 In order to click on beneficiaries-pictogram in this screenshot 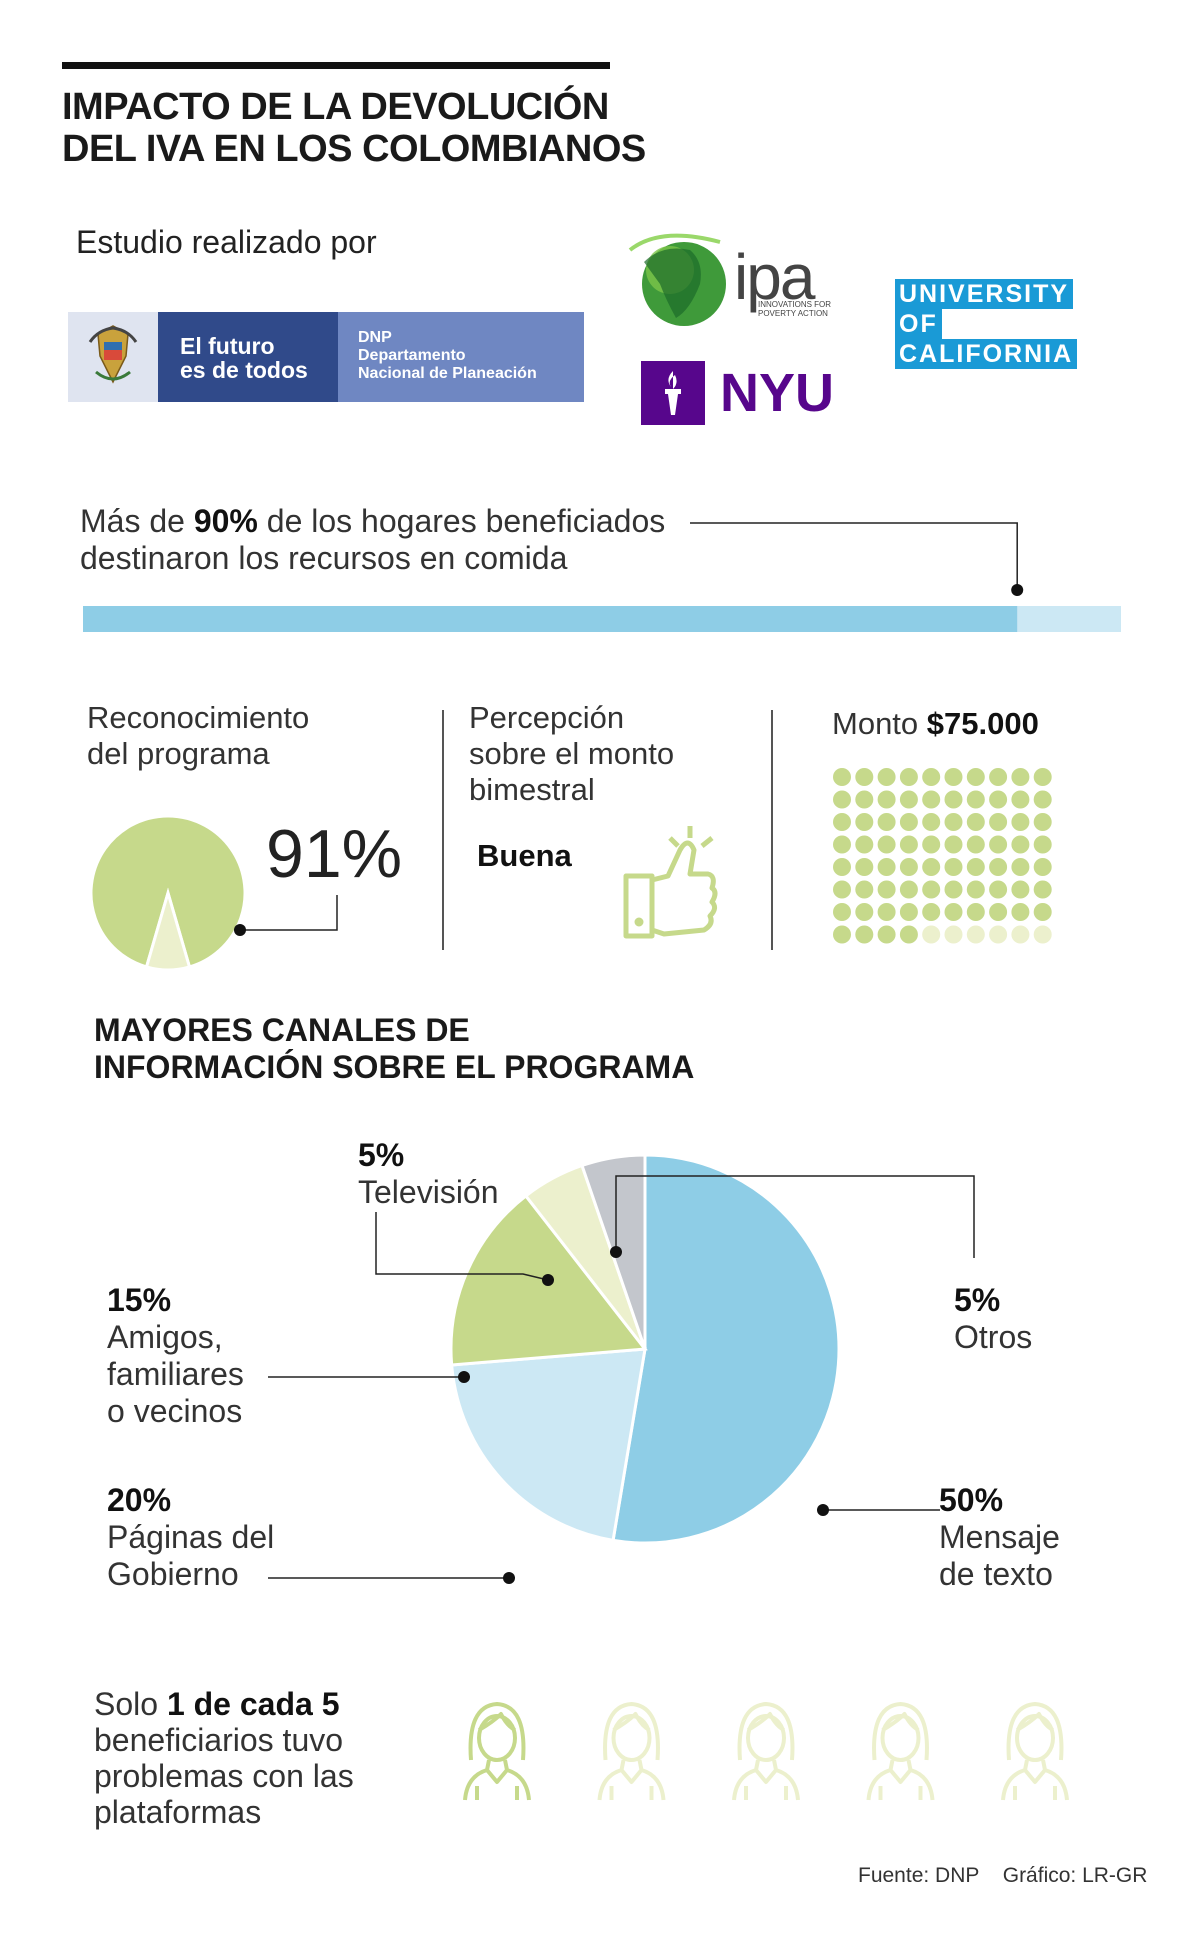, I will do `click(766, 1751)`.